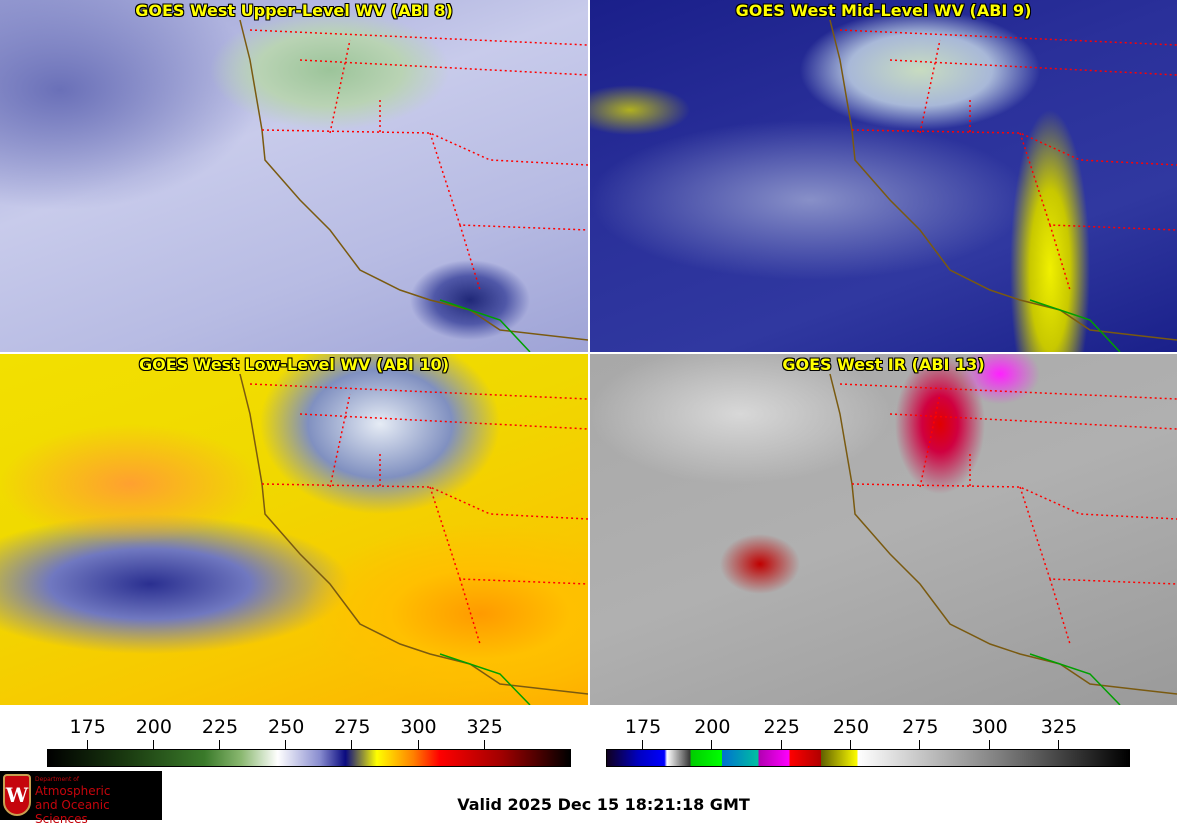 Image resolution: width=1177 pixels, height=826 pixels. I want to click on uw-shield-icon: W, so click(17, 795).